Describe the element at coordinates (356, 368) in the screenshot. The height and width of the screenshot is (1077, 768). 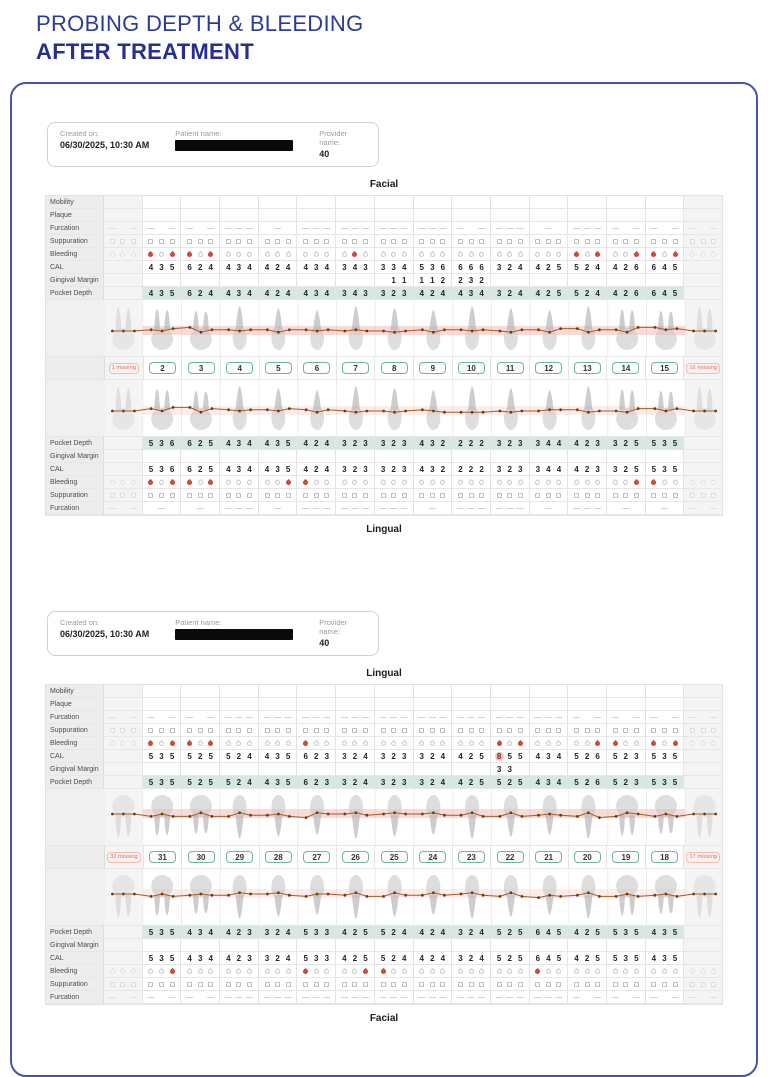
I see `tooth-number-badge: 7` at that location.